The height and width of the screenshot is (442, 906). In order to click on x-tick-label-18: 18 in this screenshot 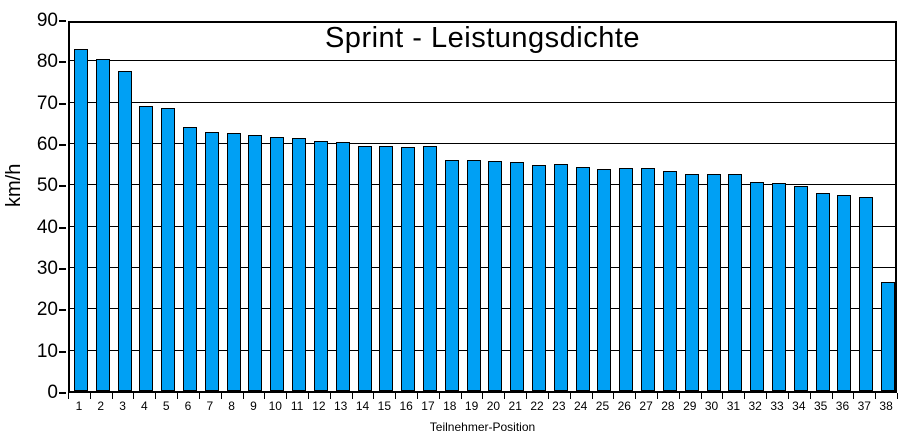, I will do `click(450, 406)`.